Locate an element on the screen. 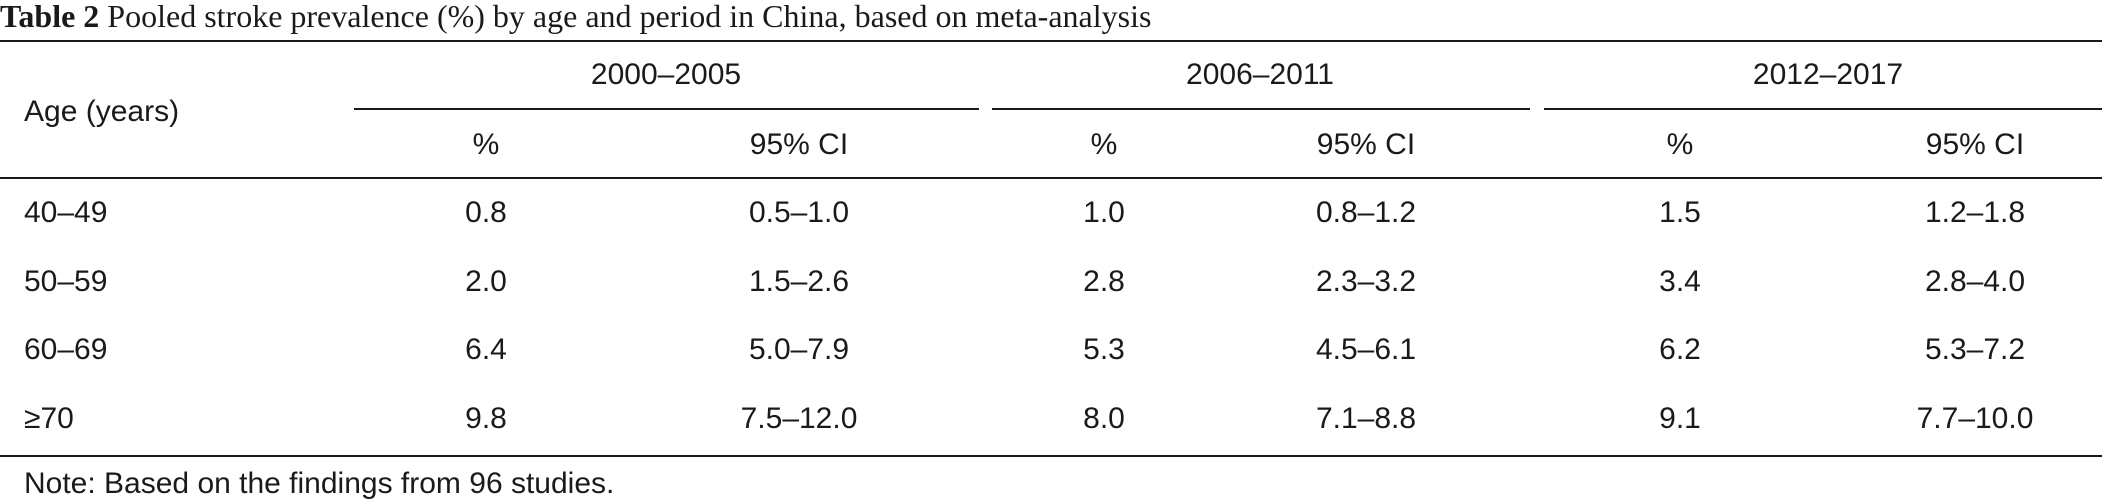  table-cell: 1.5–2.6 is located at coordinates (799, 281).